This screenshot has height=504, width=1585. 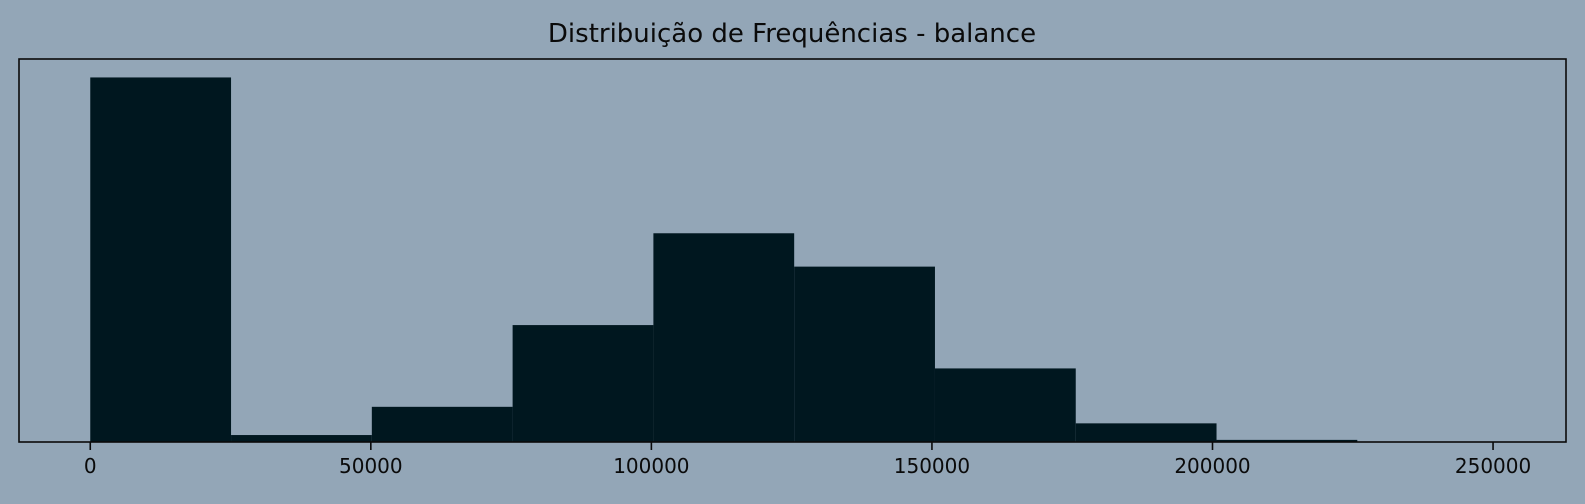 What do you see at coordinates (807, 460) in the screenshot?
I see `x-axis-ticks: 0 50000 100000 150000 200000 250000` at bounding box center [807, 460].